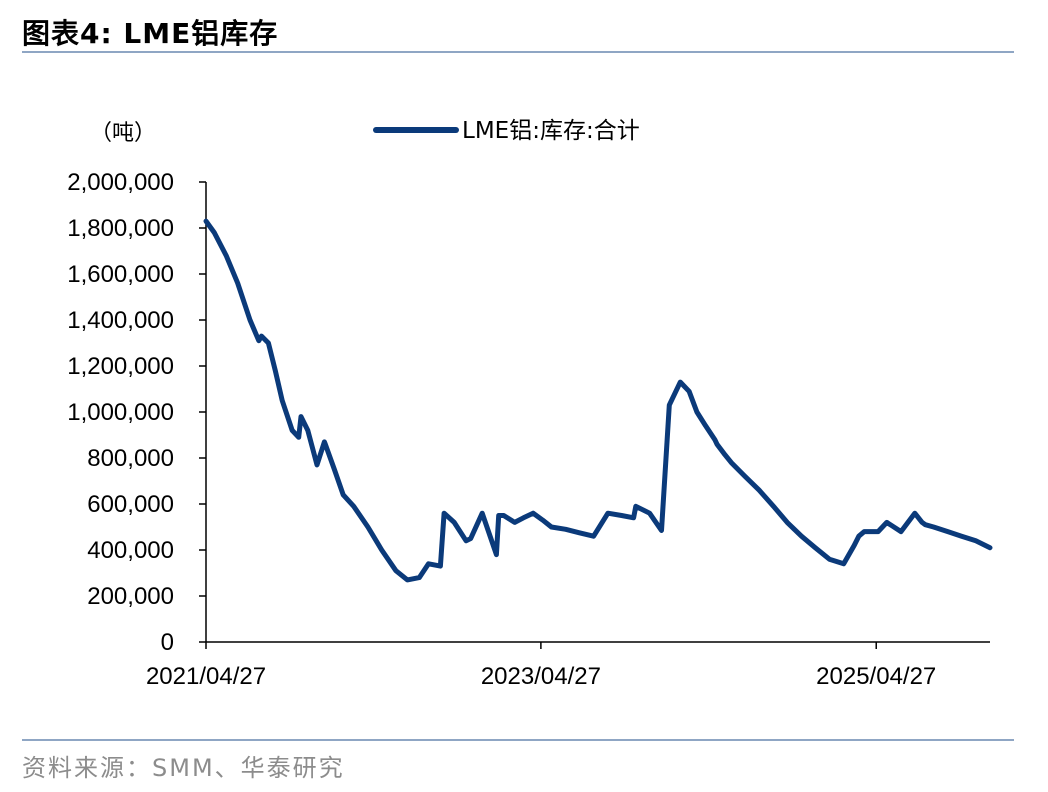 The width and height of the screenshot is (1048, 792). What do you see at coordinates (120, 320) in the screenshot?
I see `y-tick-label: 1,400,000` at bounding box center [120, 320].